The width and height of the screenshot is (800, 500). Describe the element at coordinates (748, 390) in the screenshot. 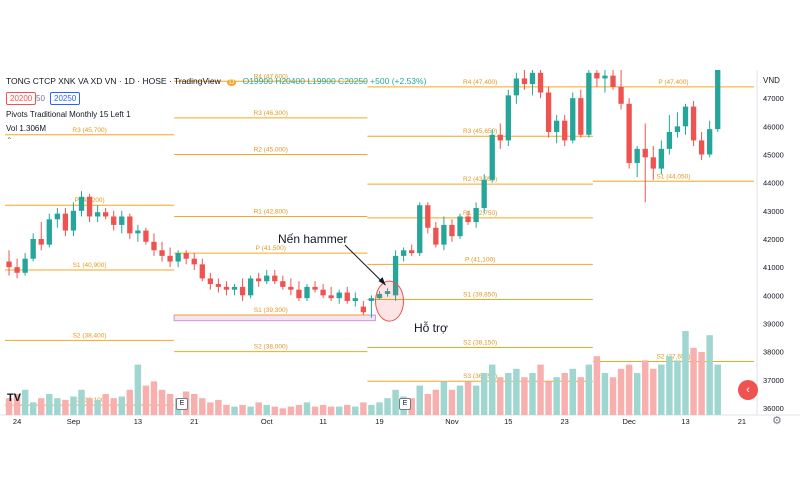

I see `chevron-left-icon: ‹` at that location.